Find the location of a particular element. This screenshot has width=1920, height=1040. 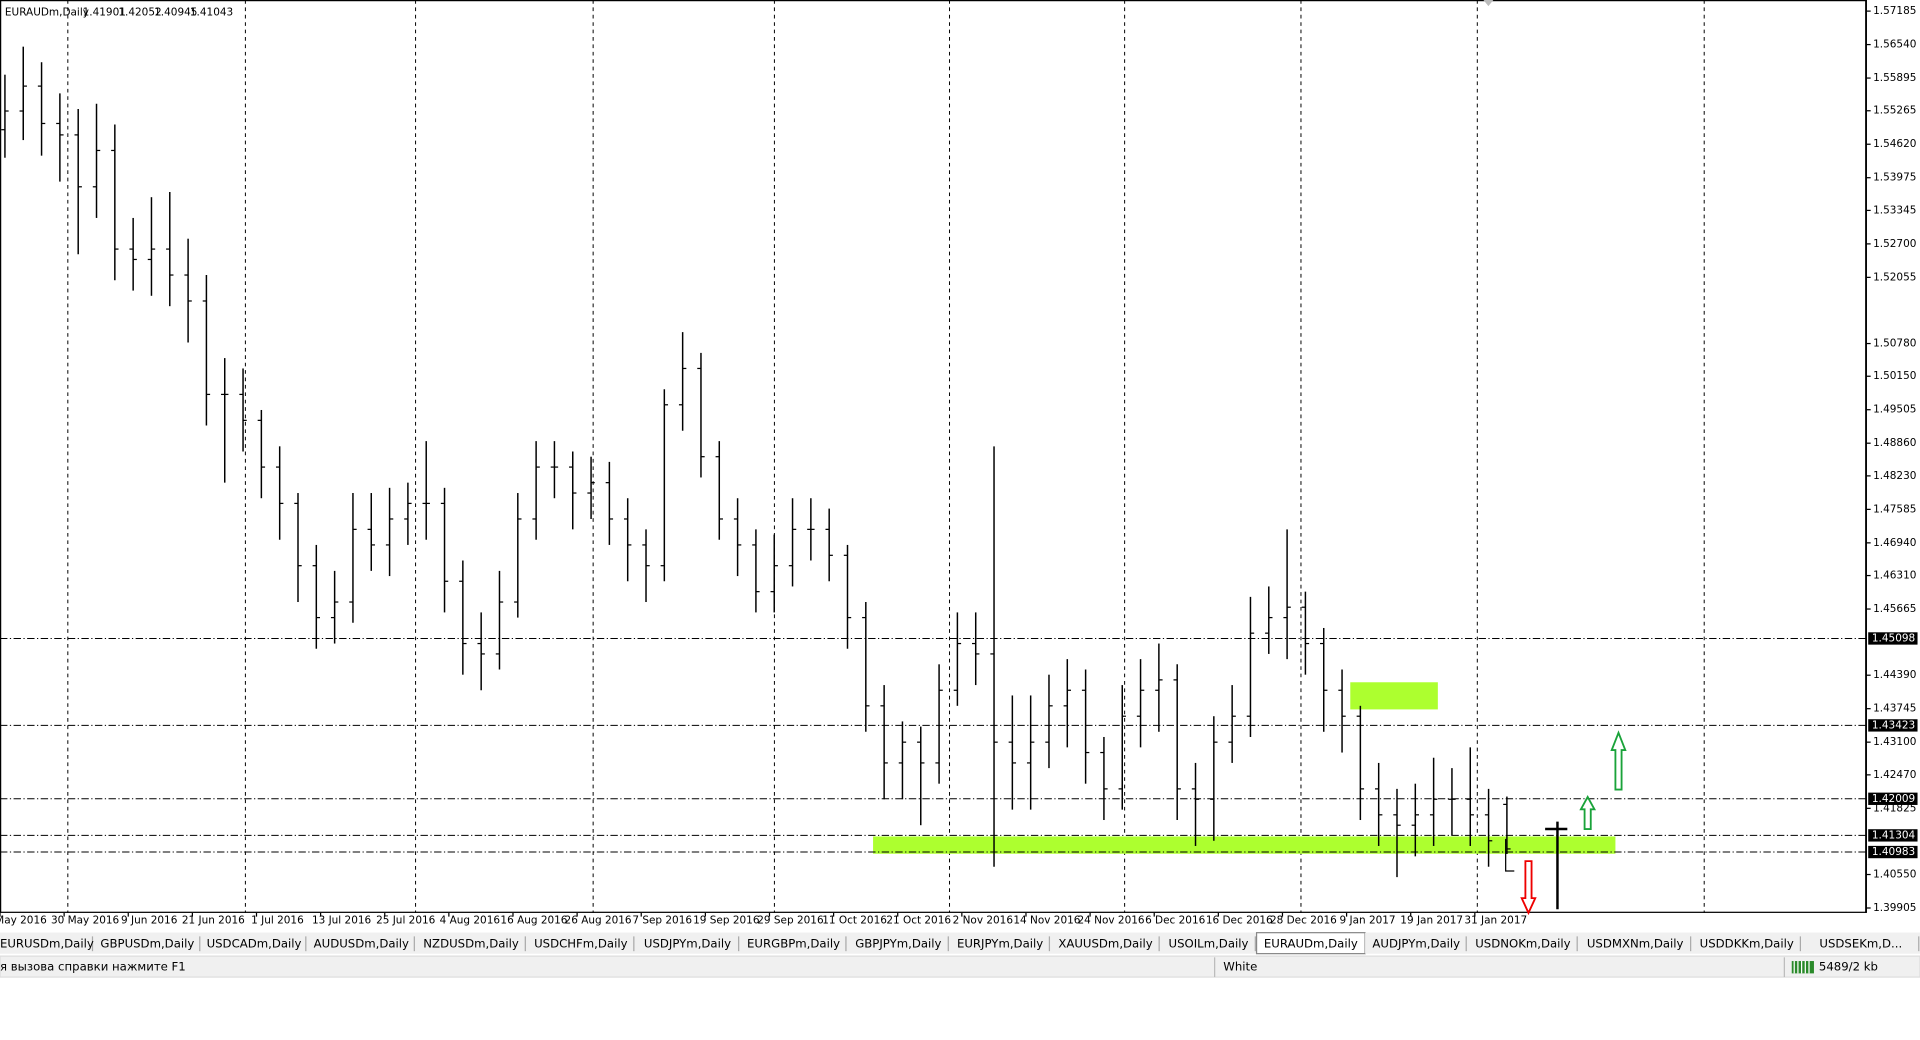

tab-label: EURUSDm,Daily is located at coordinates (47, 943).